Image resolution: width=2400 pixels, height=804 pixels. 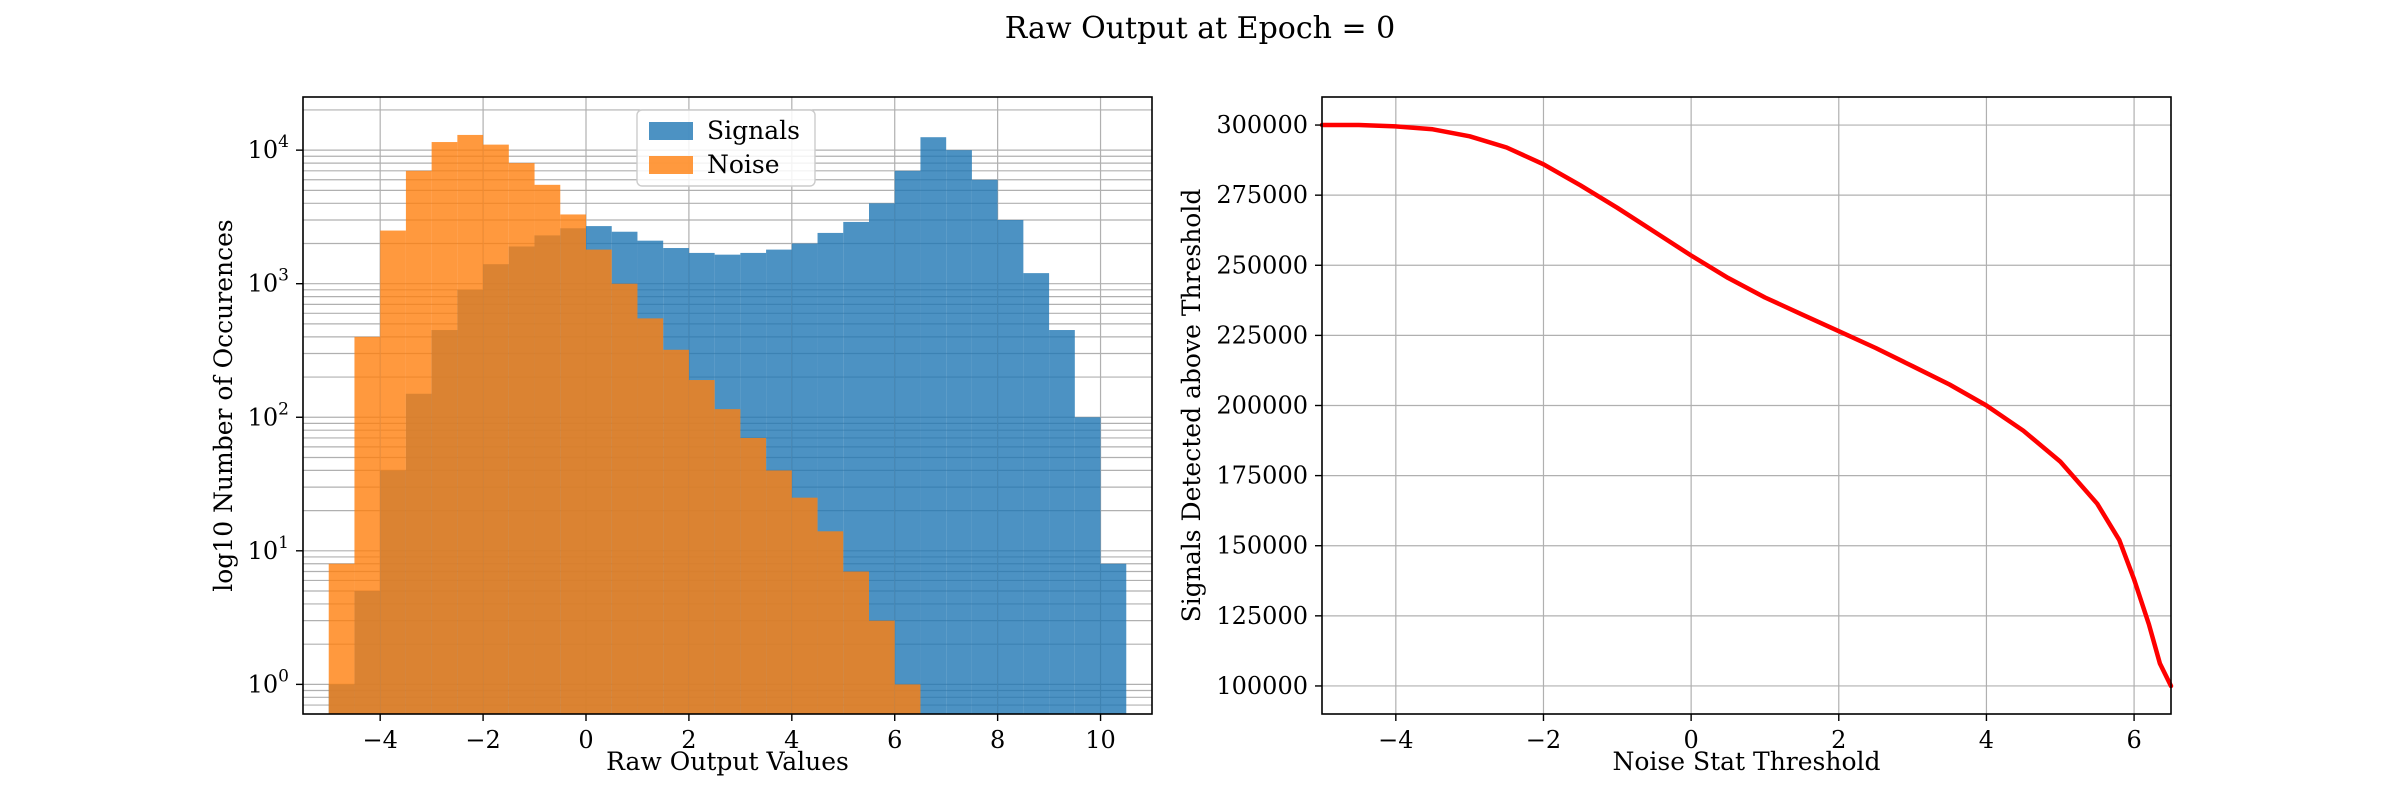 I want to click on y-tick-exponent: 1, so click(x=283, y=543).